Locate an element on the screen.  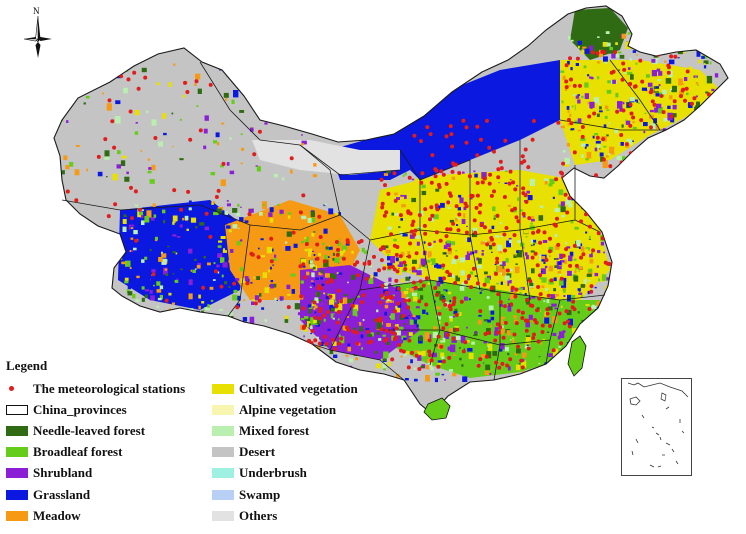
legend-label: Others is located at coordinates (258, 515).